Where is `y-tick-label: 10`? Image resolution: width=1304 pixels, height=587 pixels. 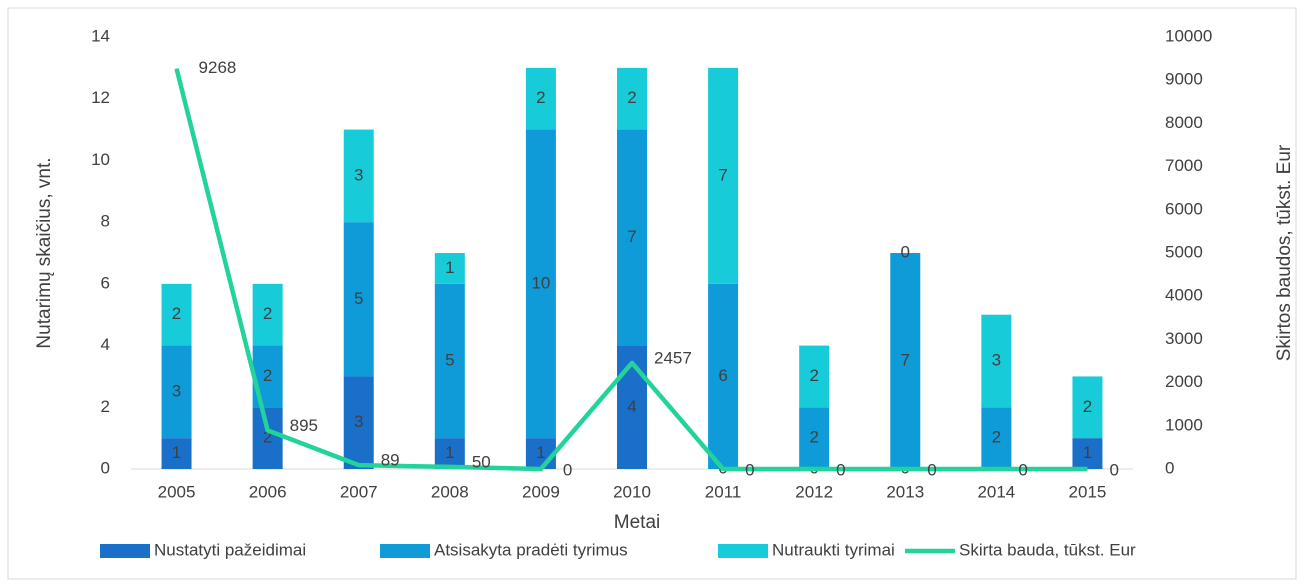
y-tick-label: 10 is located at coordinates (100, 159).